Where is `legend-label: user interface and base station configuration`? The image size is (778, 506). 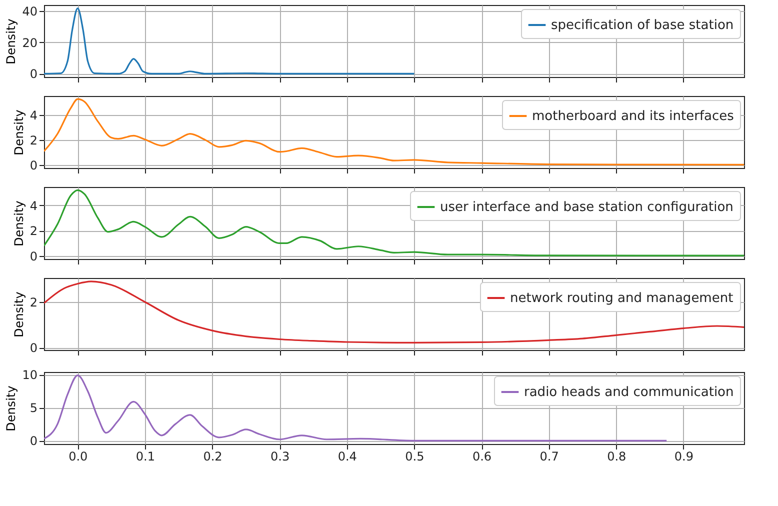
legend-label: user interface and base station configuration is located at coordinates (587, 207).